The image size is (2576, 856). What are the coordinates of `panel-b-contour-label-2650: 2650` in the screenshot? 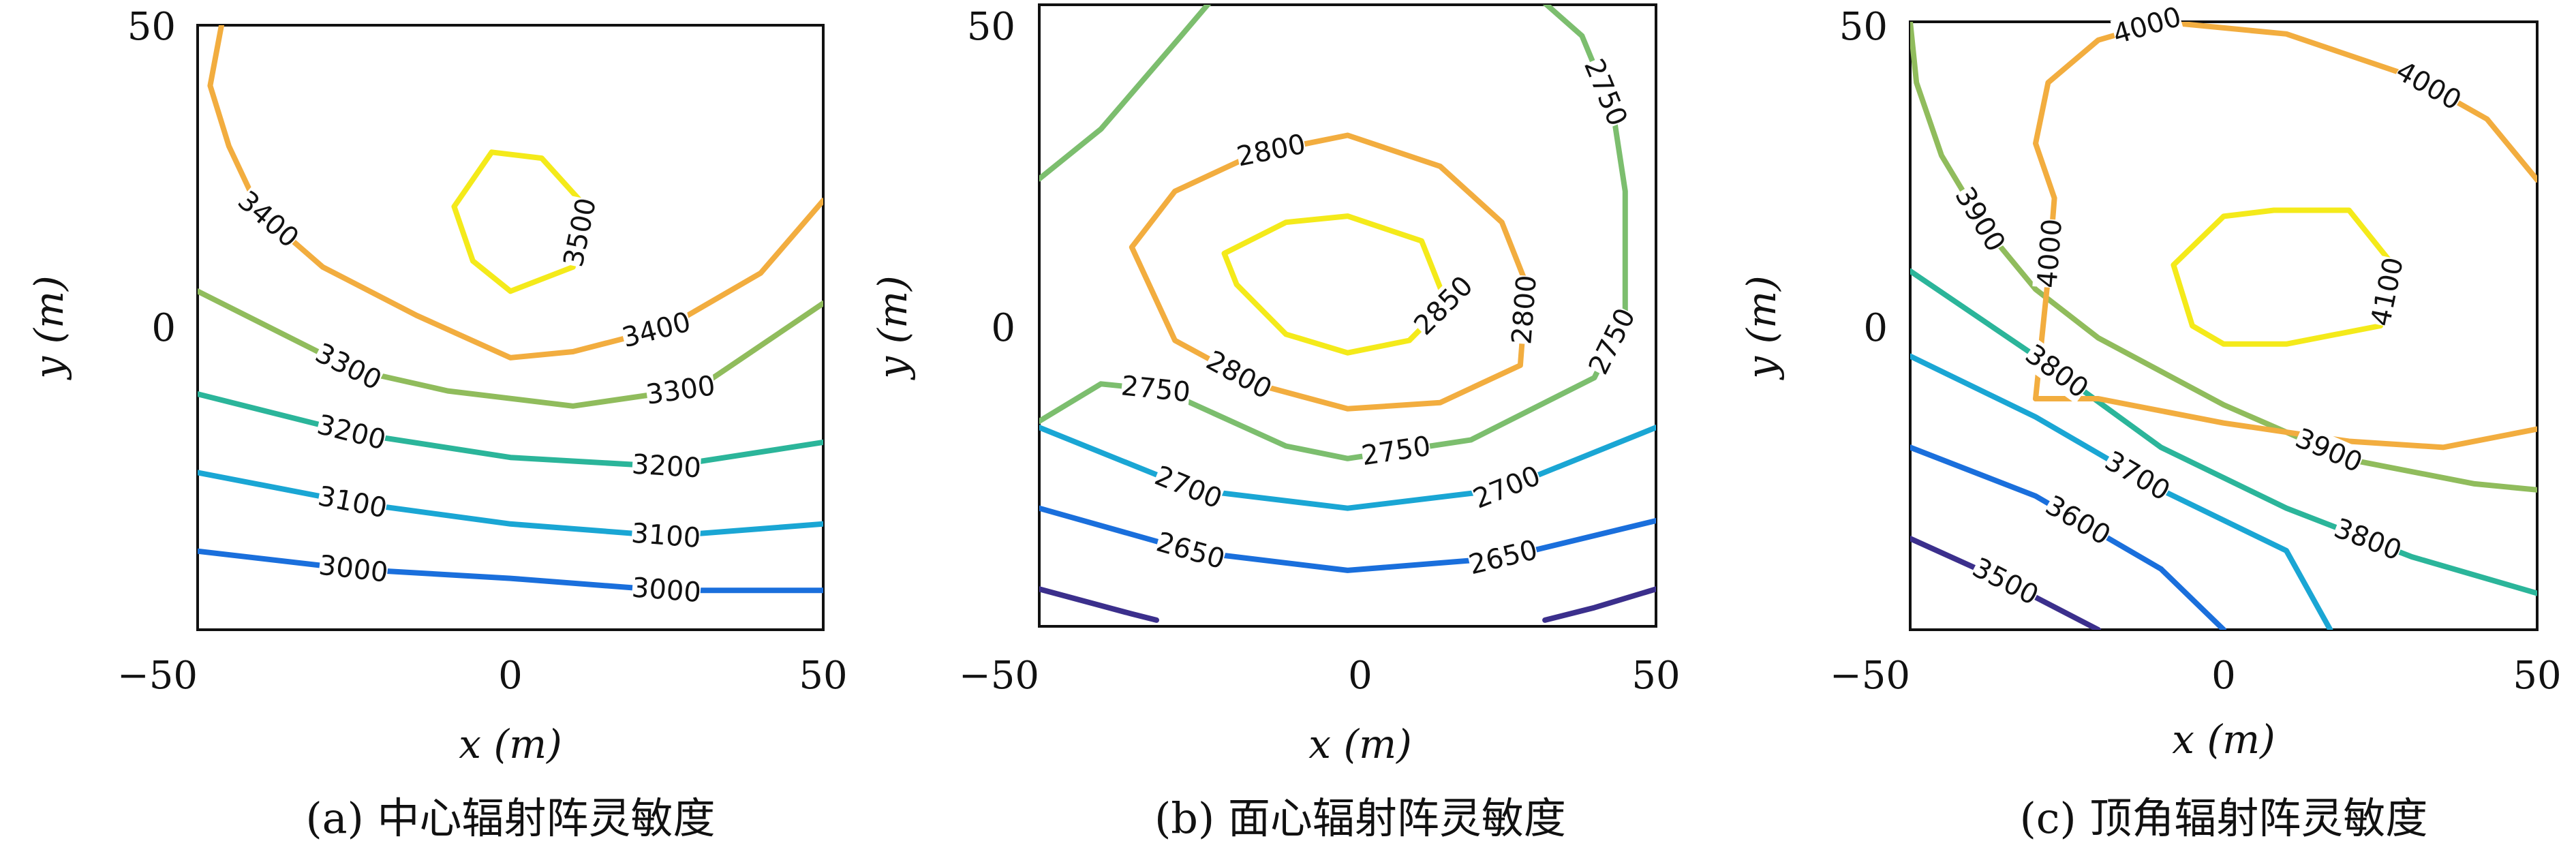 It's located at (1503, 557).